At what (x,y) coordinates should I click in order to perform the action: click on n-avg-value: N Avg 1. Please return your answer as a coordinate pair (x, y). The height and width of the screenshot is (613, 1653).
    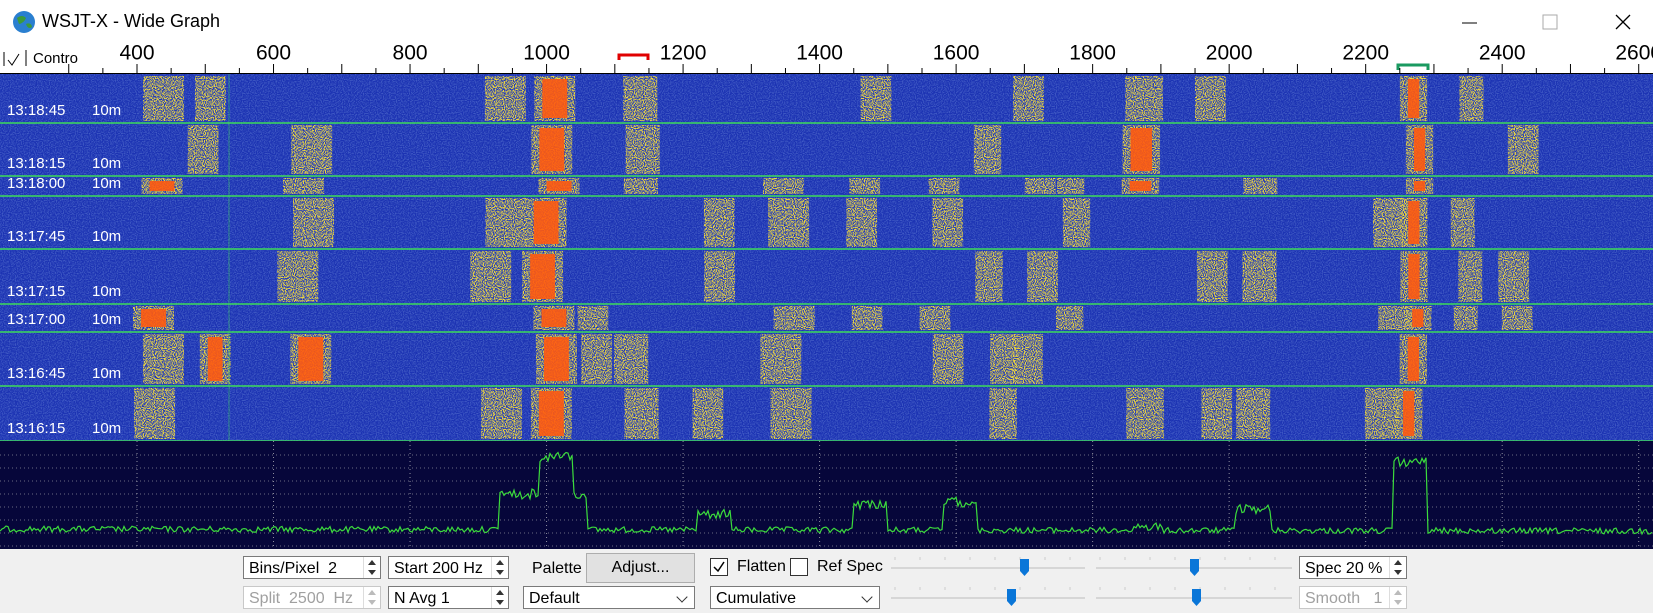
    Looking at the image, I should click on (422, 598).